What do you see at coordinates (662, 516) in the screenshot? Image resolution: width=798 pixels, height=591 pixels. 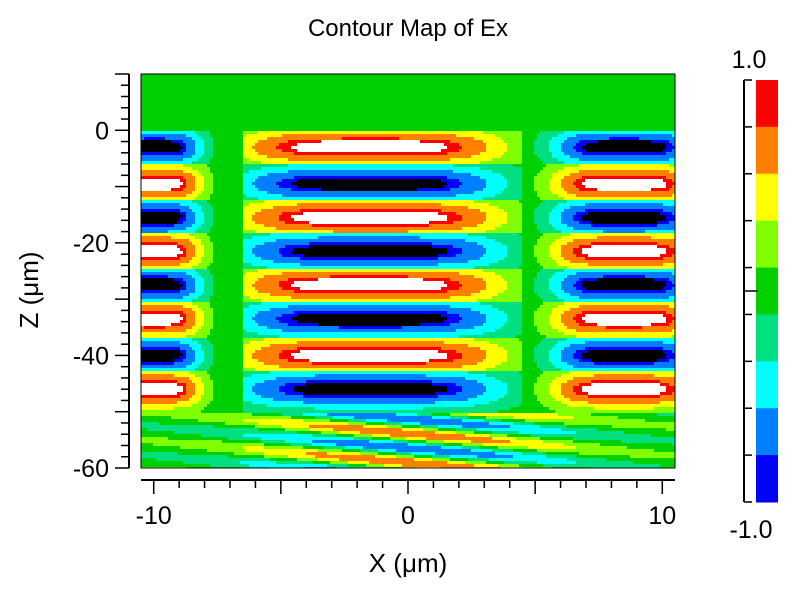 I see `x-tick-label: 10` at bounding box center [662, 516].